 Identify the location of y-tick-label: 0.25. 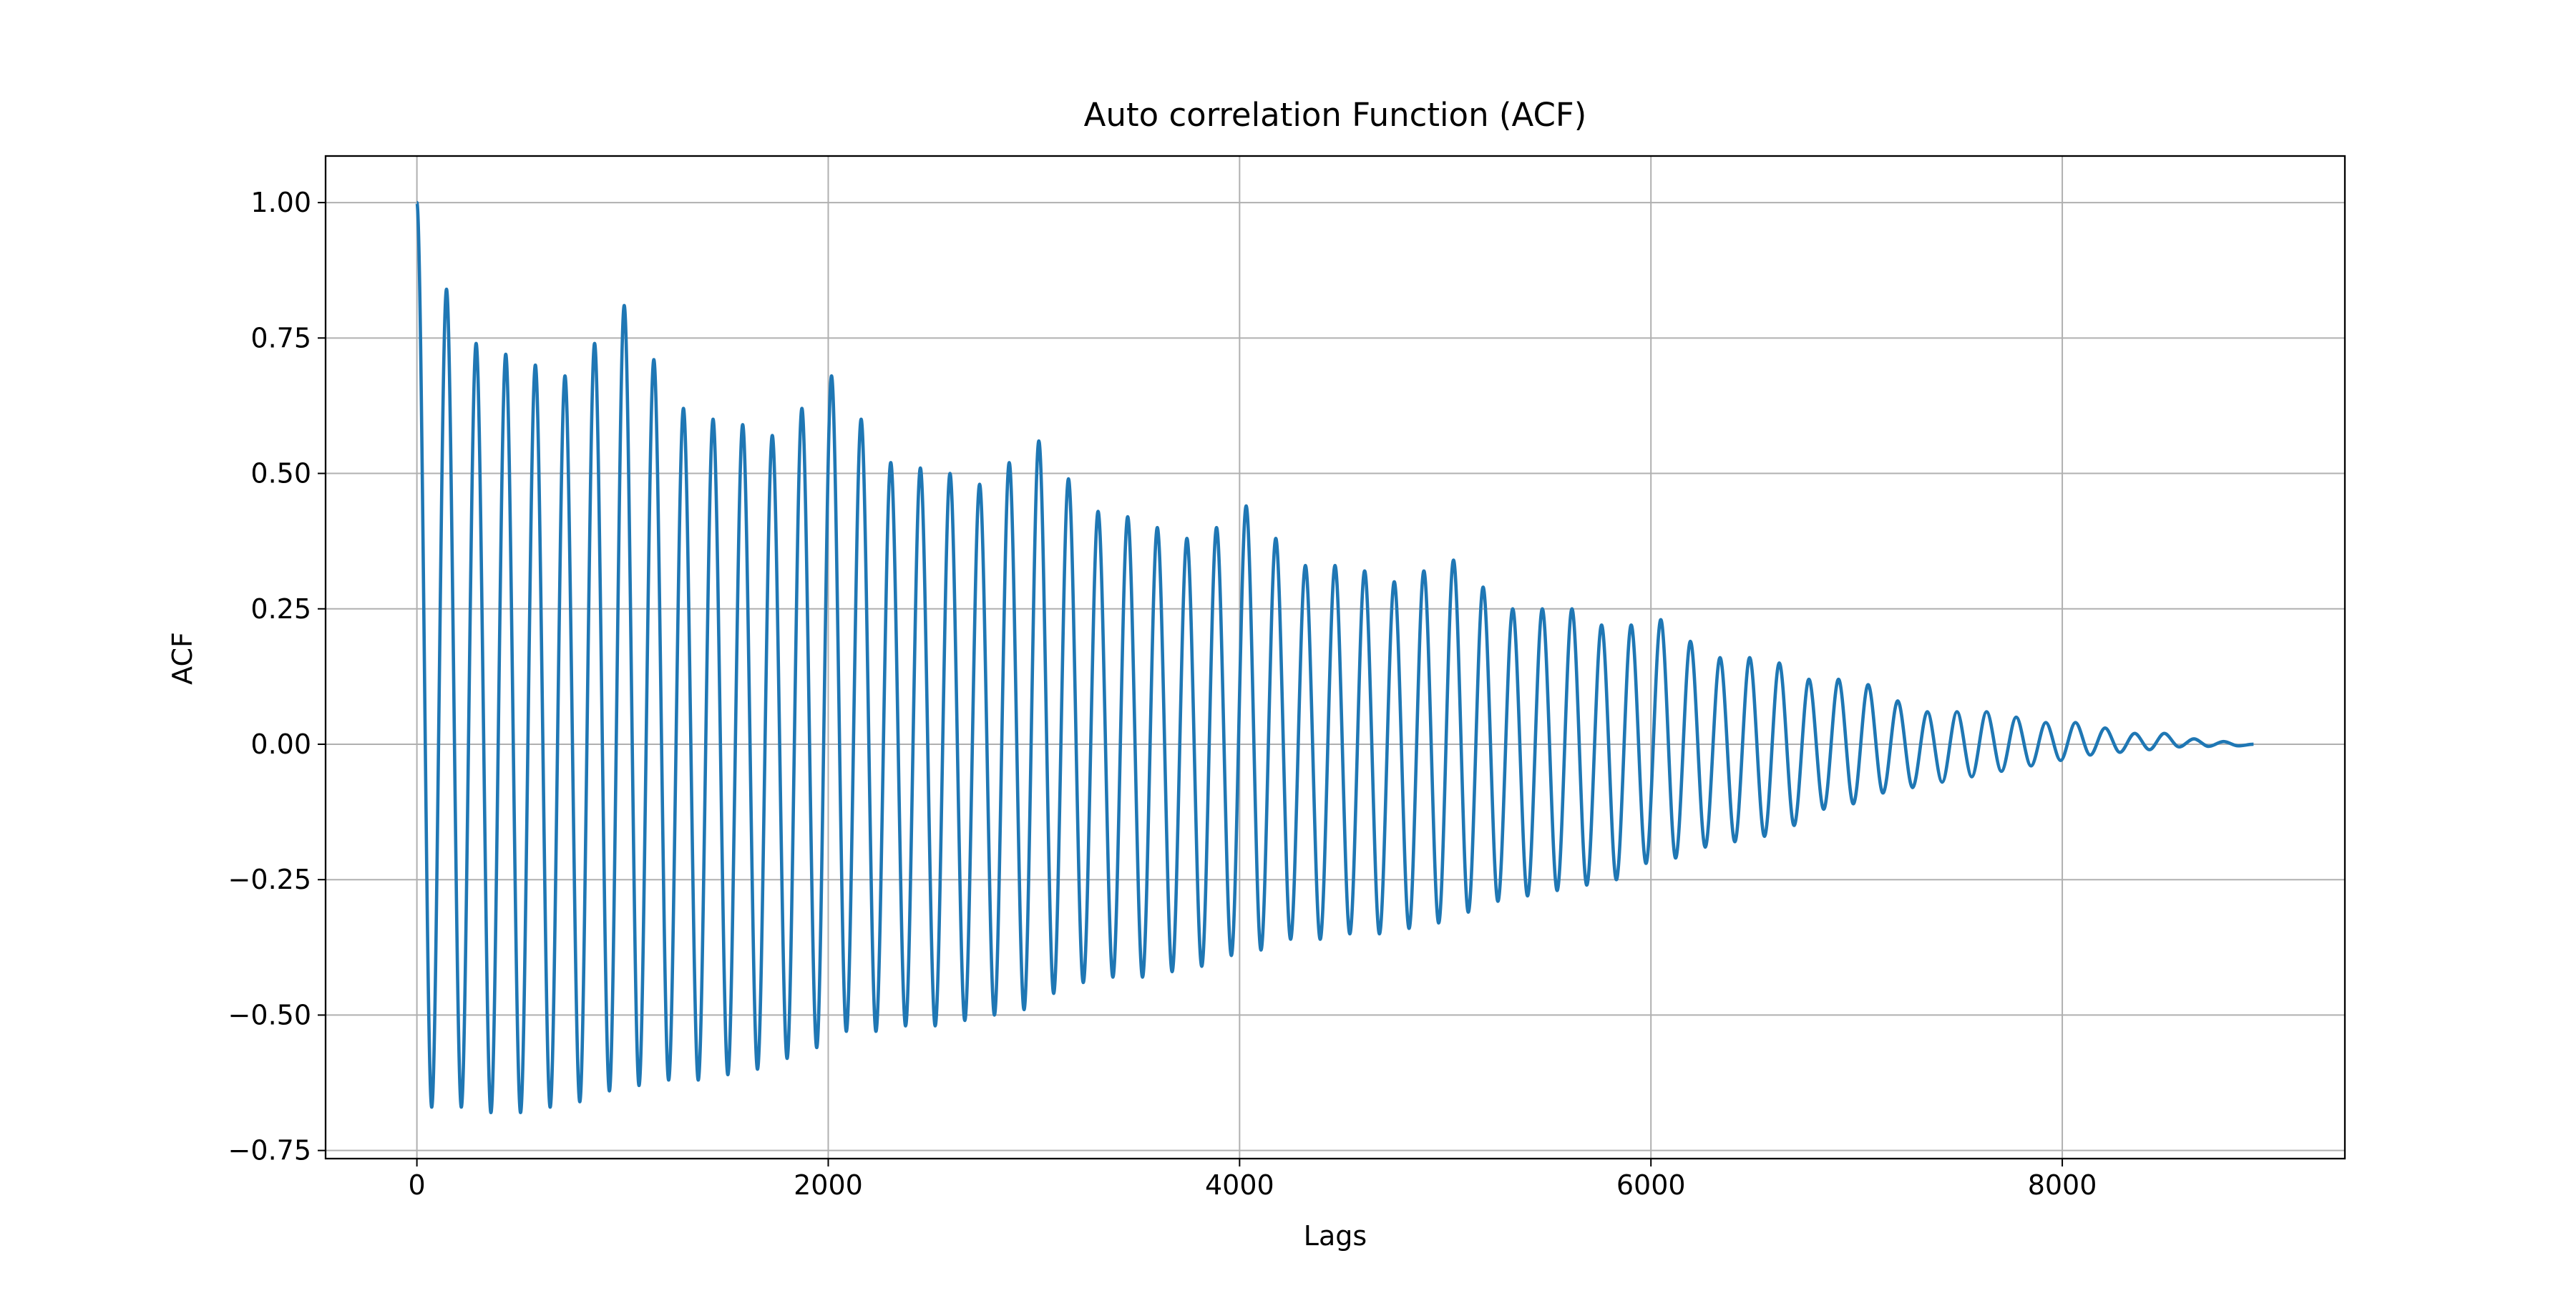
(280, 609).